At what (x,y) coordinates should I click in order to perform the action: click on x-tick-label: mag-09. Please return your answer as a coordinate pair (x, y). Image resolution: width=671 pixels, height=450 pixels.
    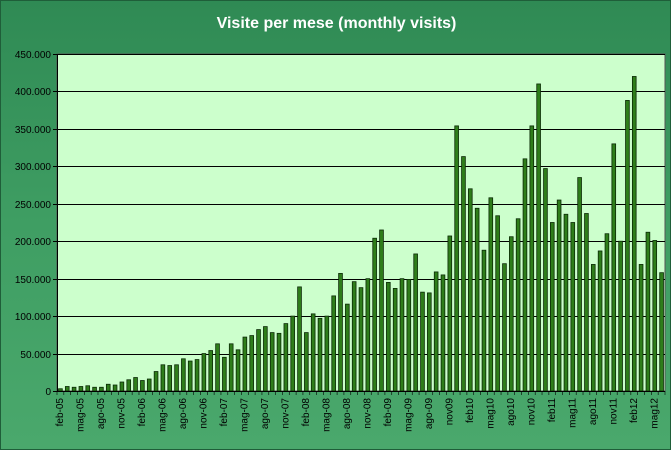
    Looking at the image, I should click on (408, 415).